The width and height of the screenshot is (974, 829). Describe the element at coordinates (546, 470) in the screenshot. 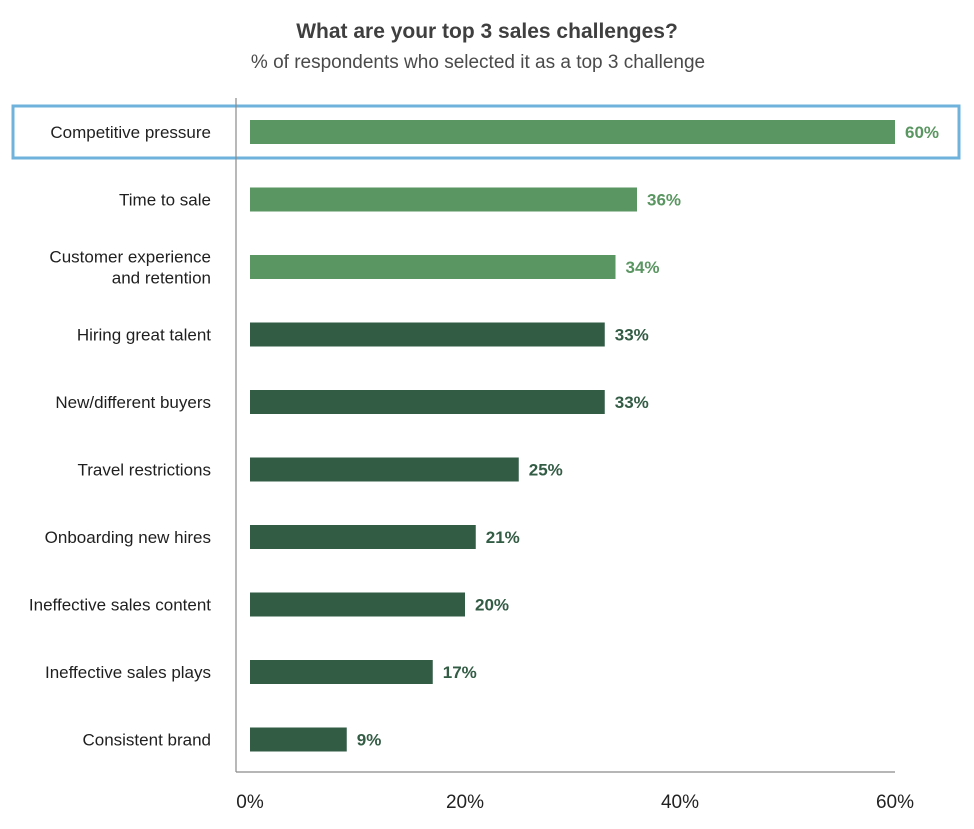

I see `value-label: 25%` at that location.